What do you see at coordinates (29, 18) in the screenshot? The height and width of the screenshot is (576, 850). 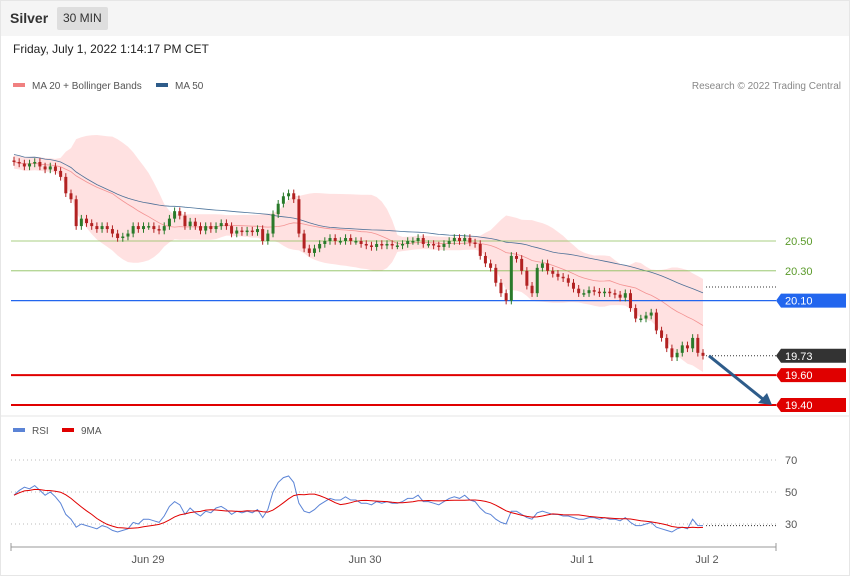 I see `instrument-title: Silver` at bounding box center [29, 18].